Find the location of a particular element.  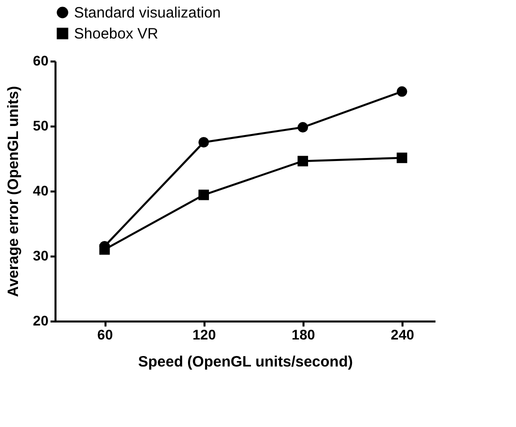

x-tick-label: 120 is located at coordinates (204, 334).